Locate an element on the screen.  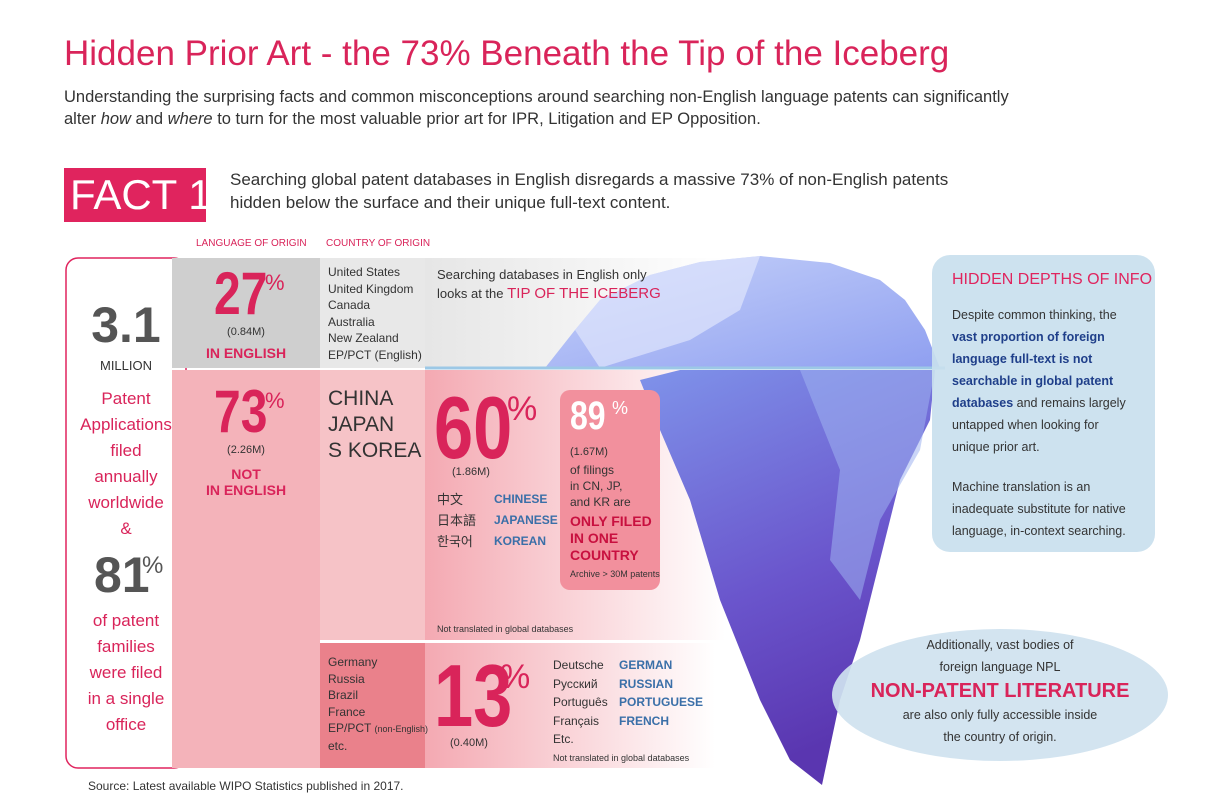
language: FRENCH is located at coordinates (644, 720).